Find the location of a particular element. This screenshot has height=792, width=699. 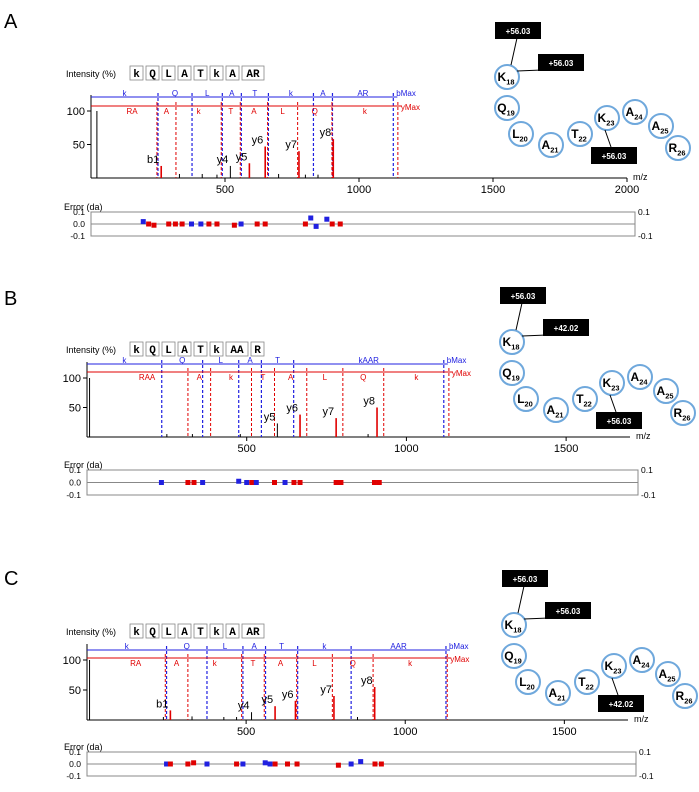

panel-letter: A is located at coordinates (11, 22).